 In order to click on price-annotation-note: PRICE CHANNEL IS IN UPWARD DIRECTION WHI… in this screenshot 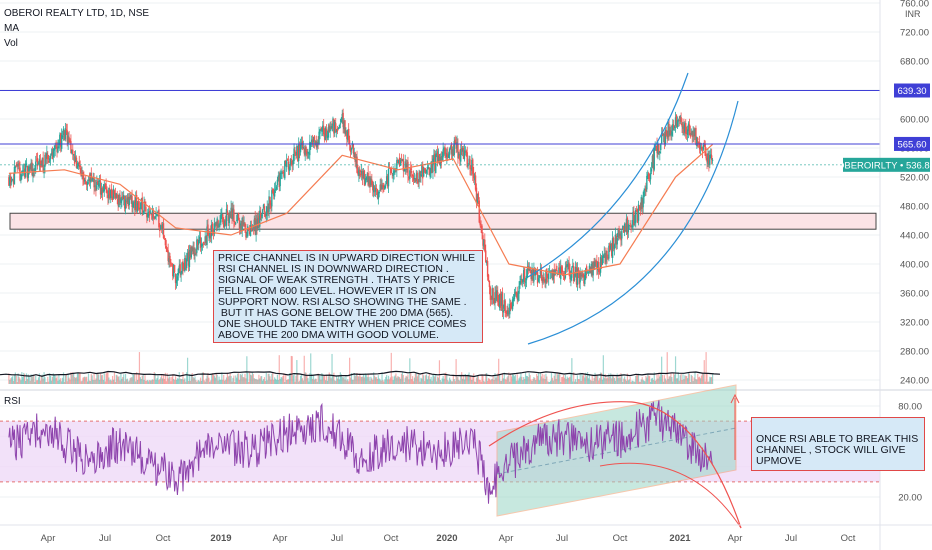, I will do `click(348, 296)`.